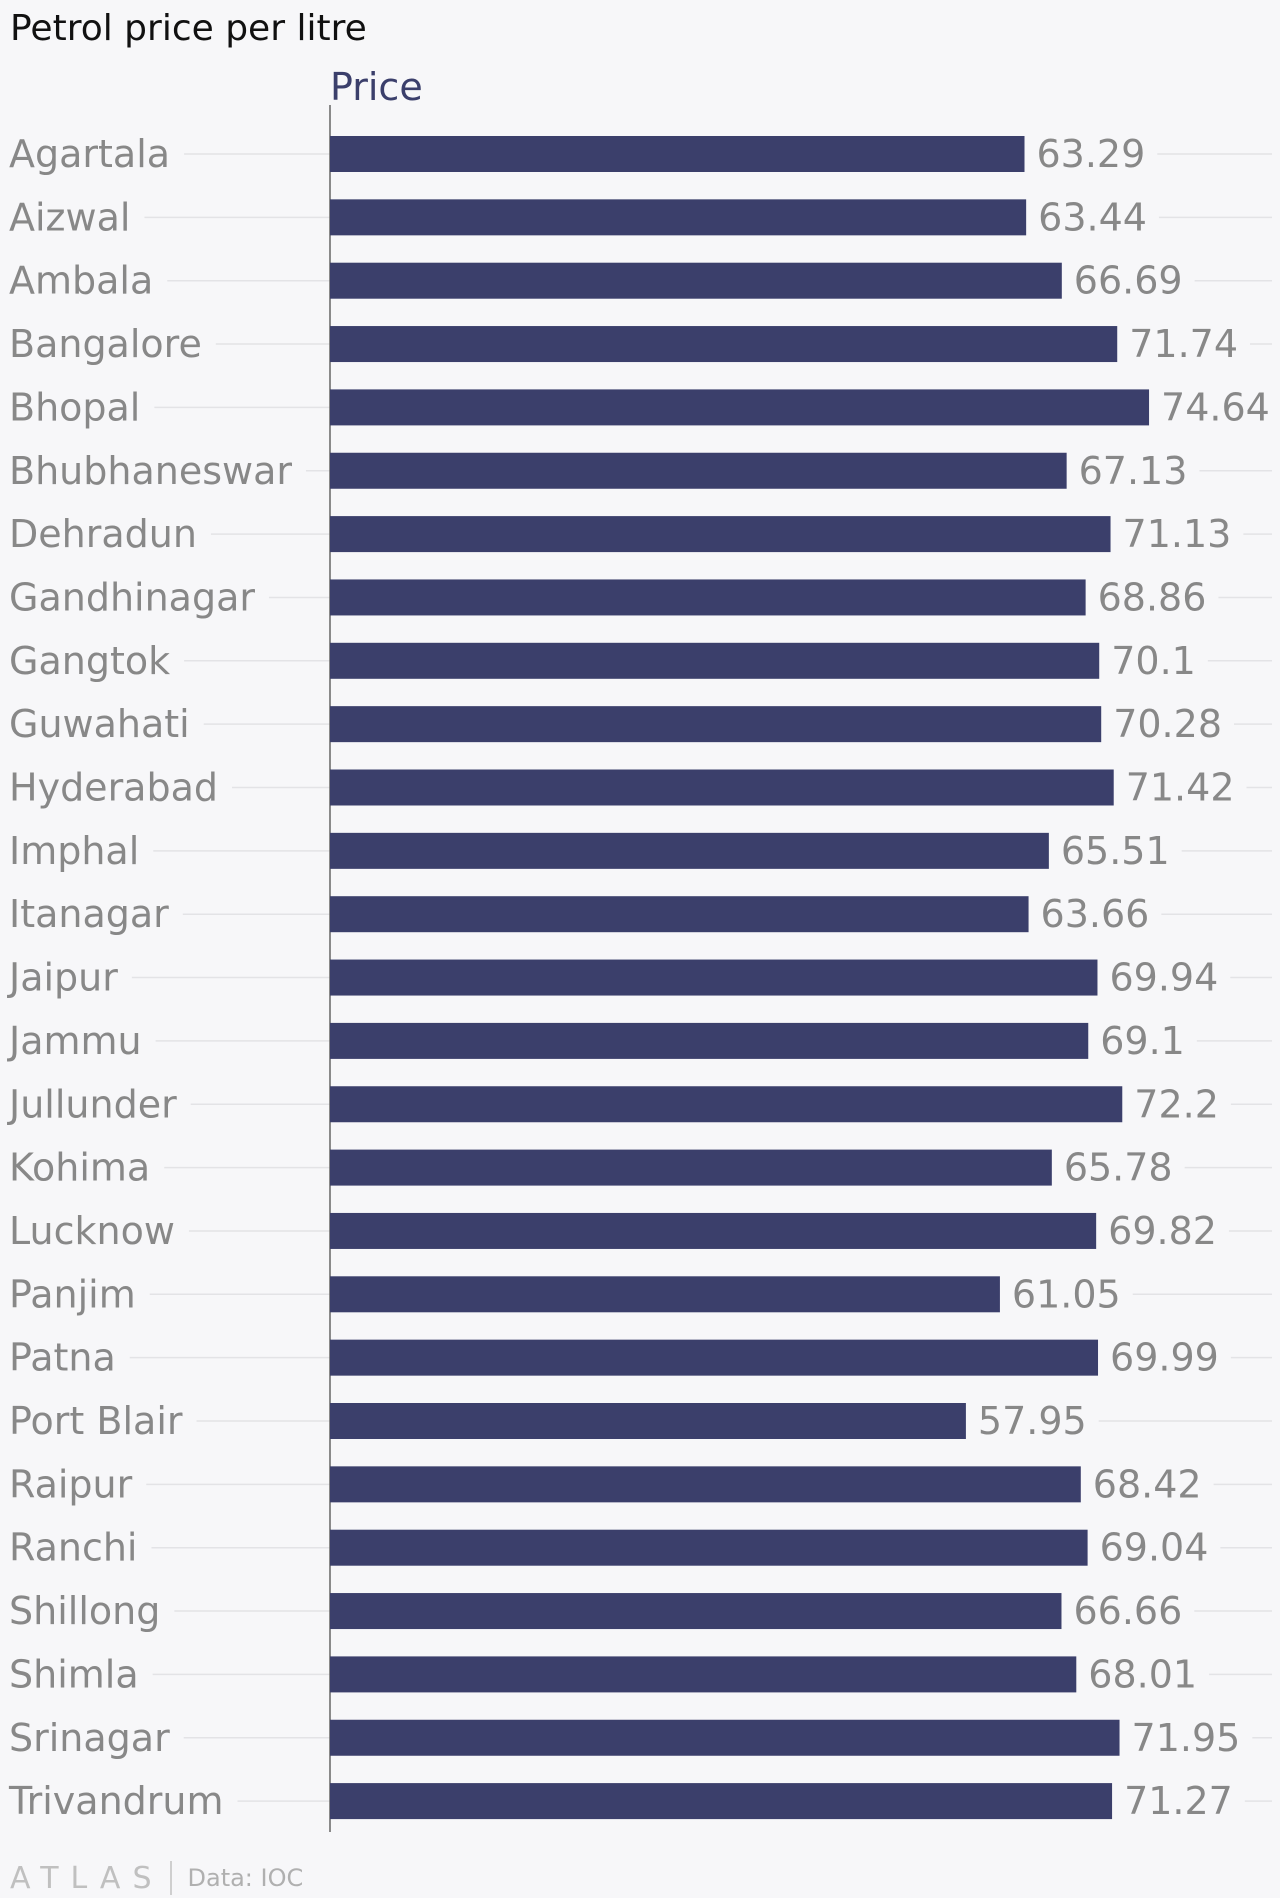 This screenshot has height=1898, width=1280. I want to click on category-label: Aizwal, so click(69, 217).